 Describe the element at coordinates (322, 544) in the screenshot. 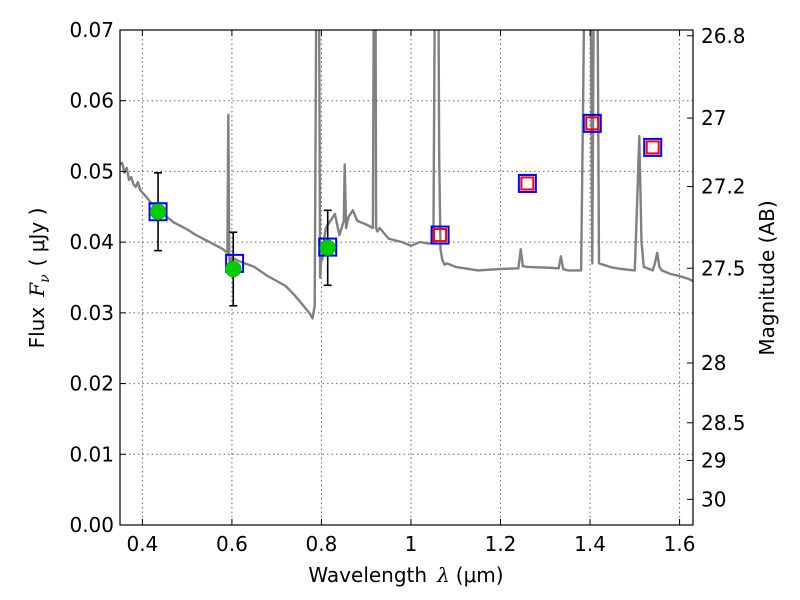

I see `x-tick-label: 0.8` at that location.